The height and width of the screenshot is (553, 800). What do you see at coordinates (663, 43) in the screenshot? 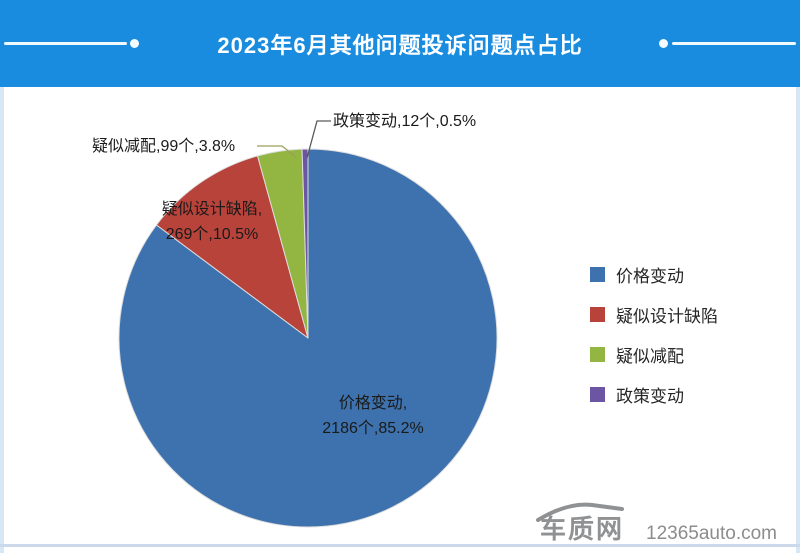
I see `title-right-dot` at bounding box center [663, 43].